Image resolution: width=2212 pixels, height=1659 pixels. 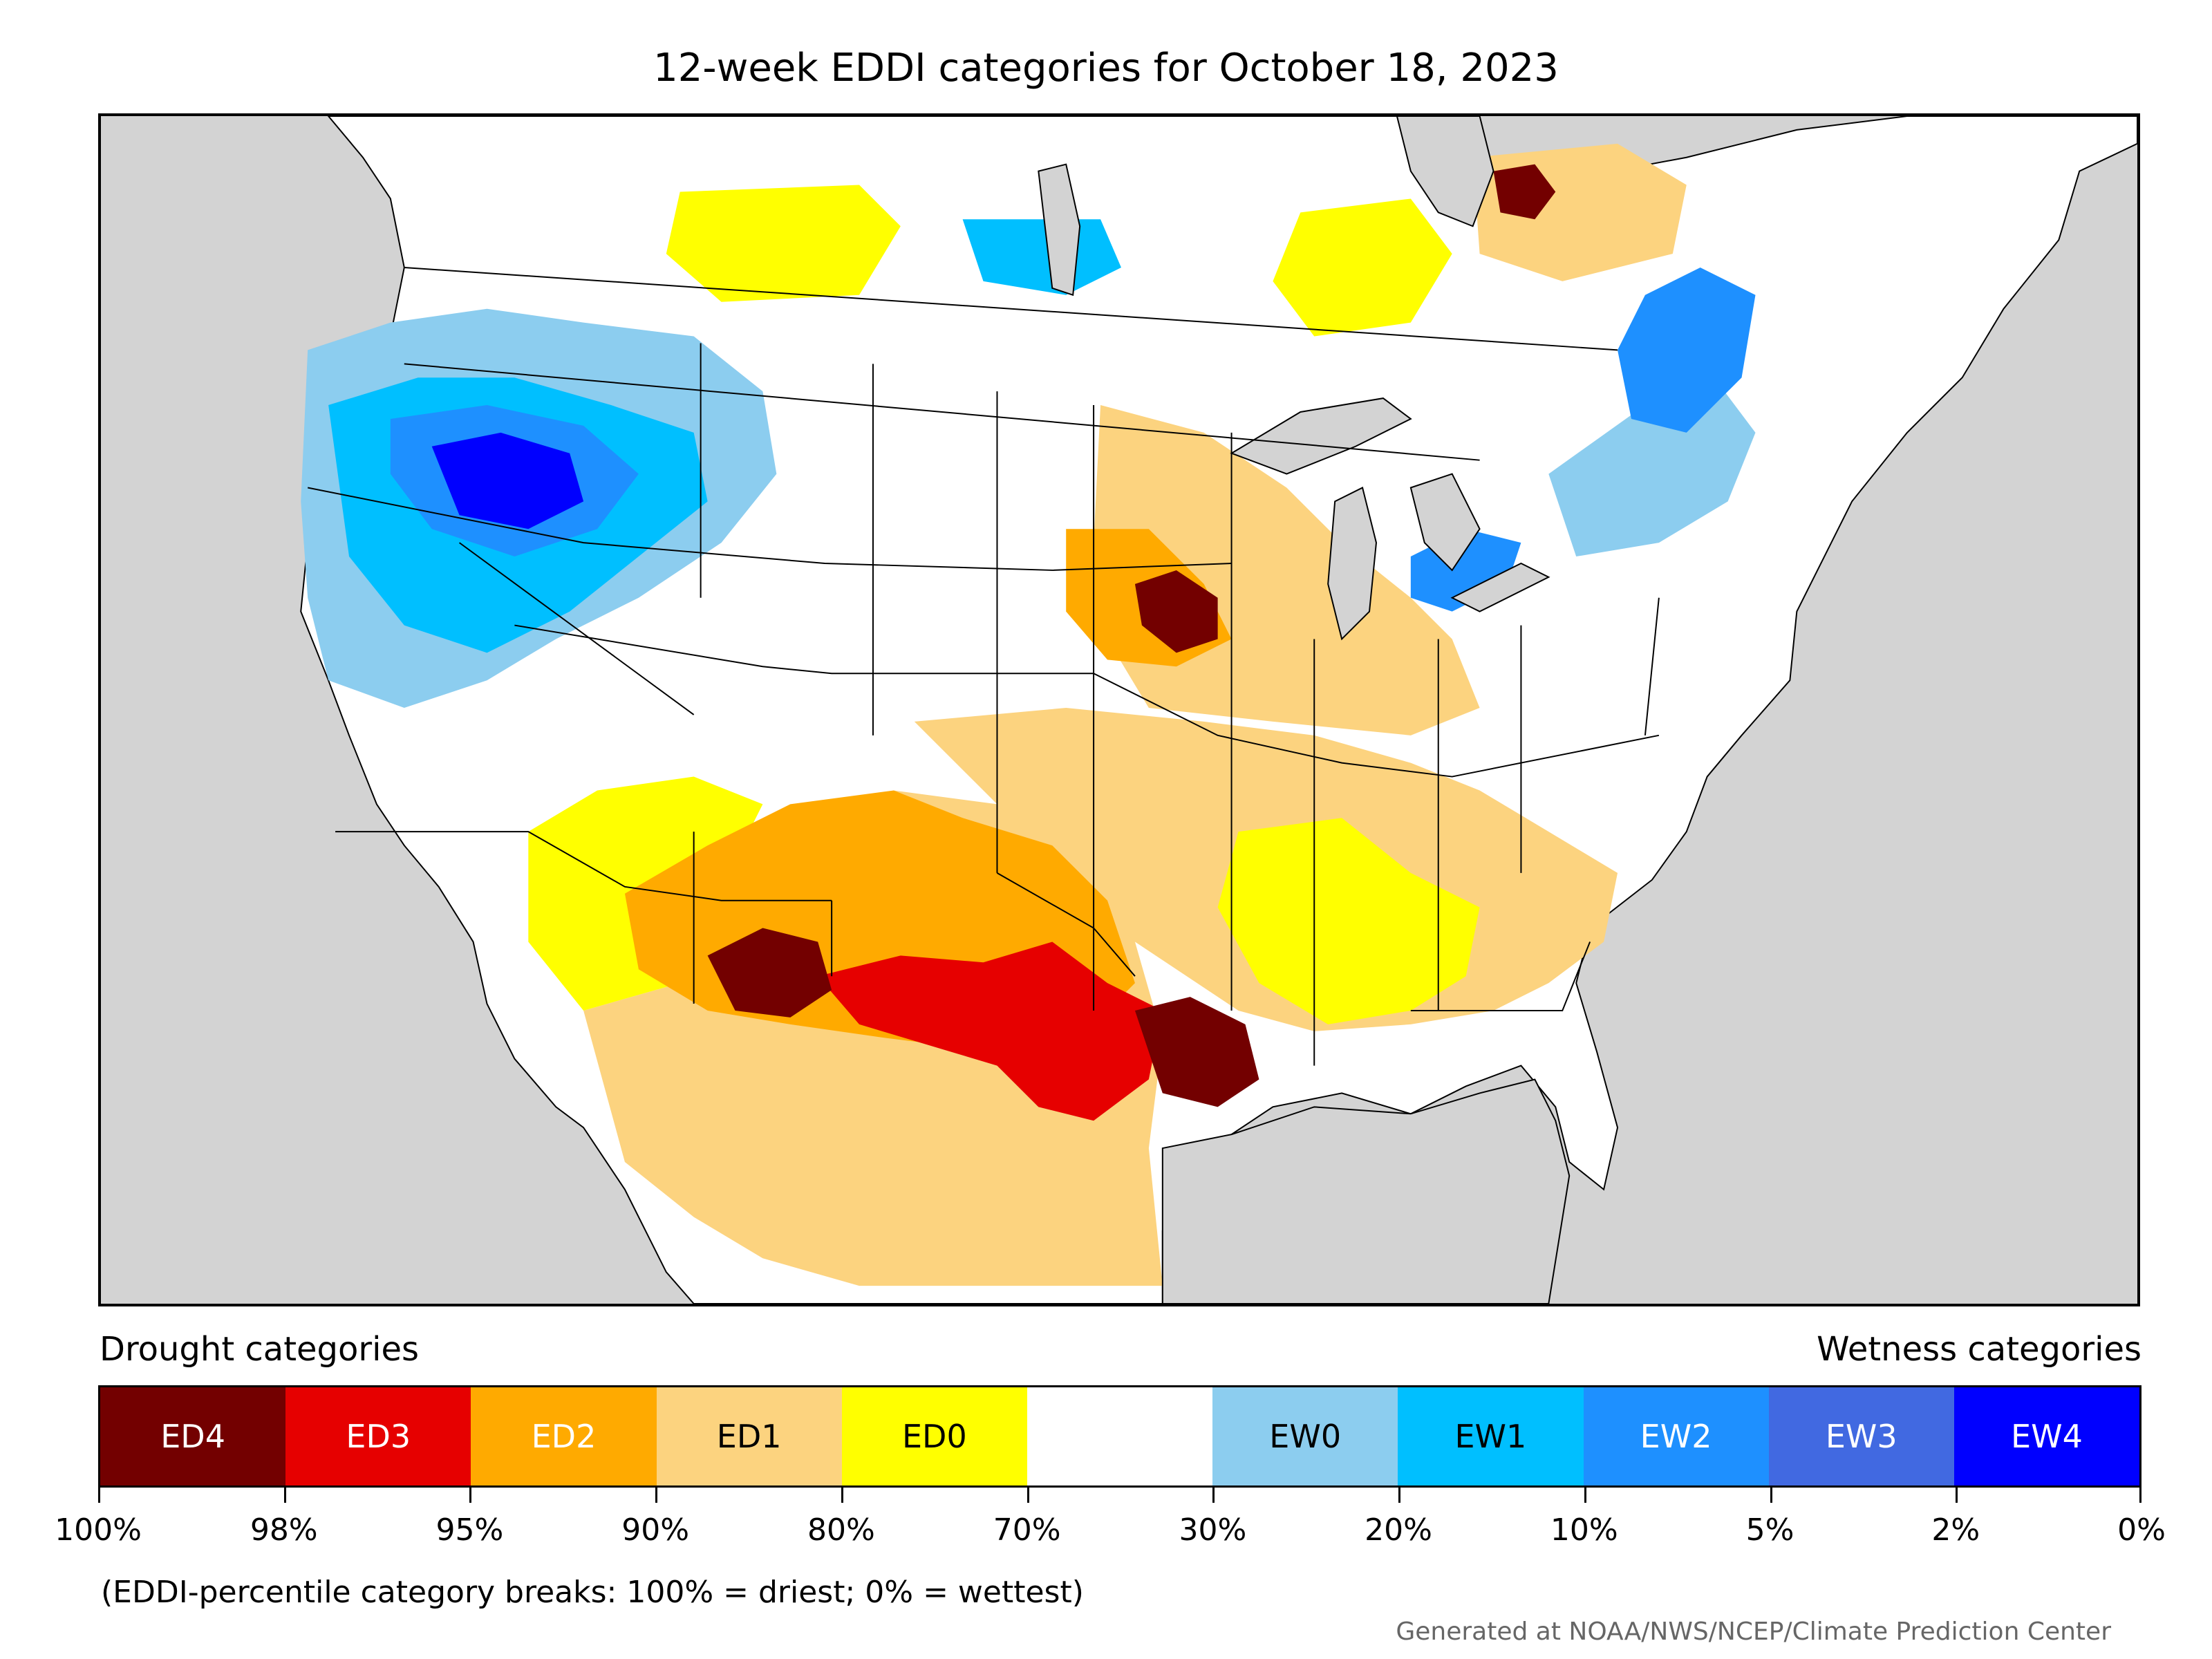 I want to click on legend-segment-none, so click(x=1120, y=1436).